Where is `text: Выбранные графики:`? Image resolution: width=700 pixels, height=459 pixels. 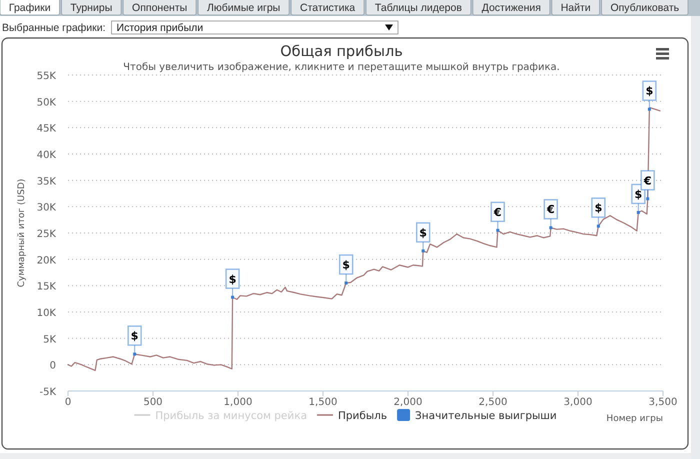
text: Выбранные графики: is located at coordinates (54, 28).